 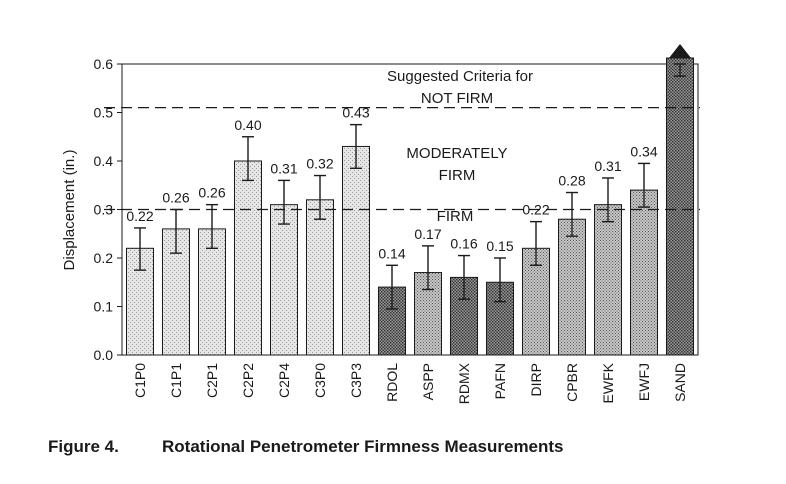 I want to click on y-tick-label: 0.3, so click(x=104, y=210).